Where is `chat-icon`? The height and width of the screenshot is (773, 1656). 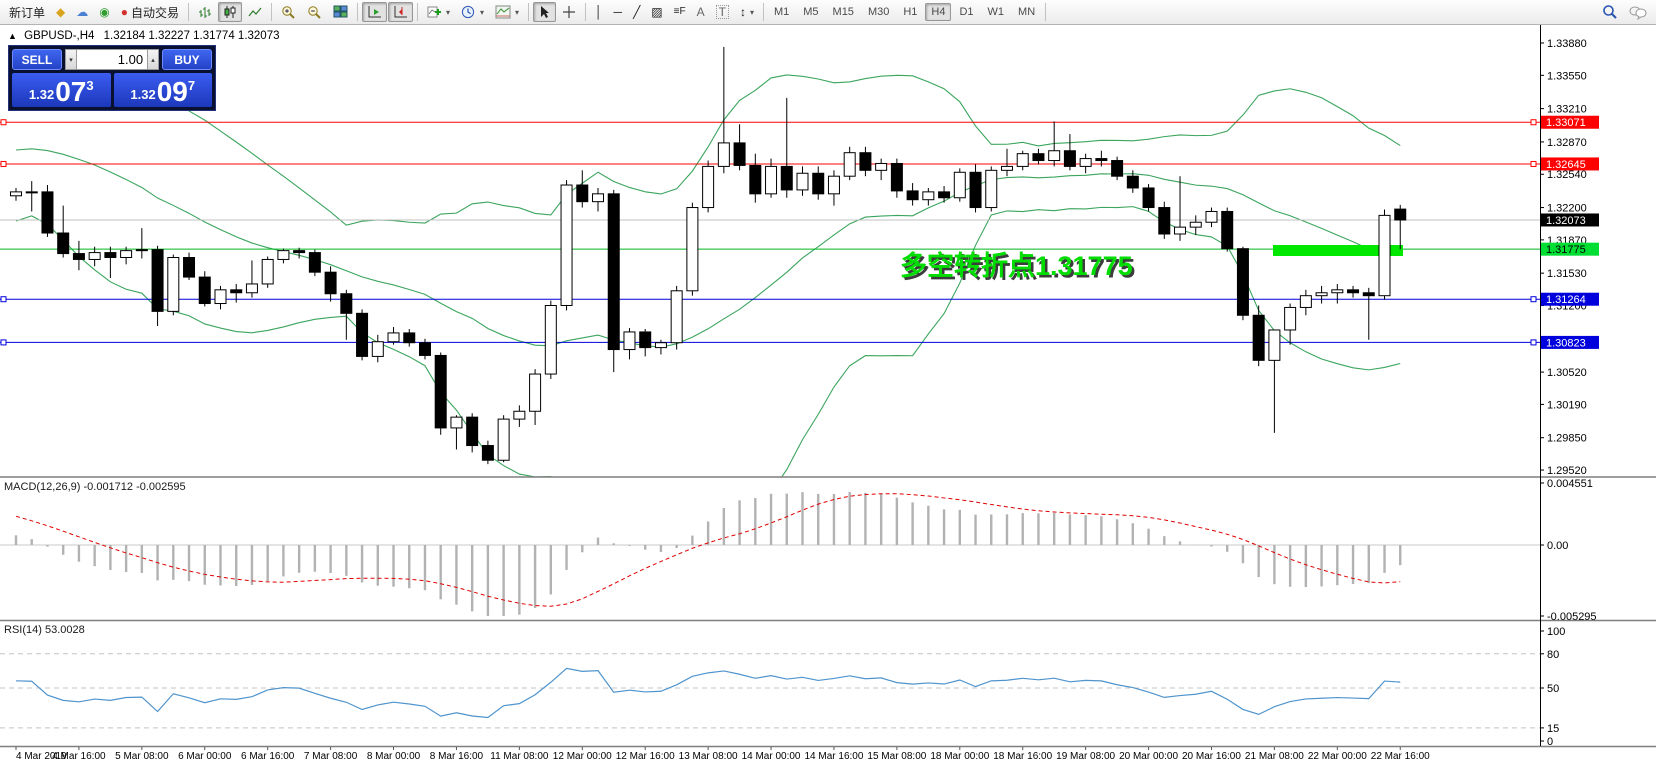 chat-icon is located at coordinates (1638, 13).